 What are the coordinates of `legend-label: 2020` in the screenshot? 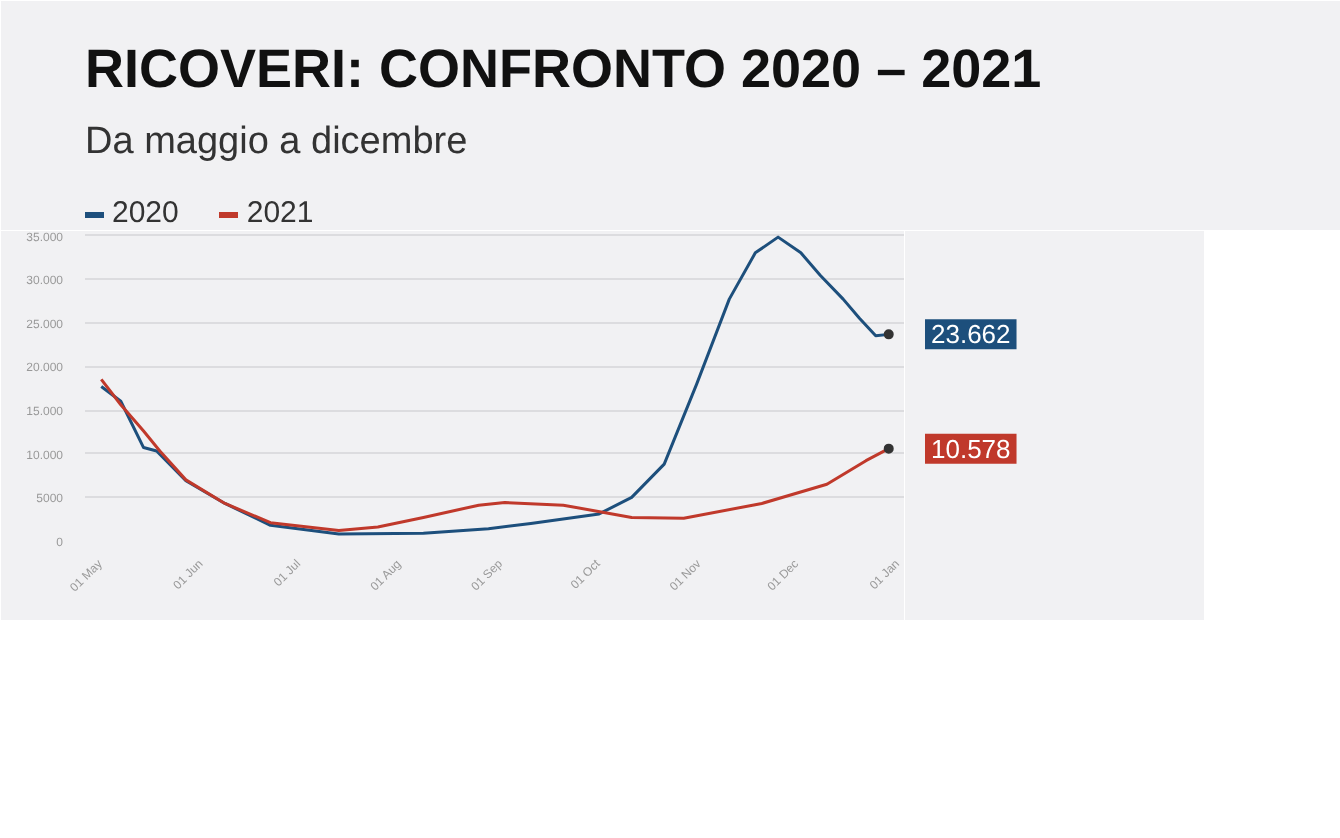 It's located at (145, 213).